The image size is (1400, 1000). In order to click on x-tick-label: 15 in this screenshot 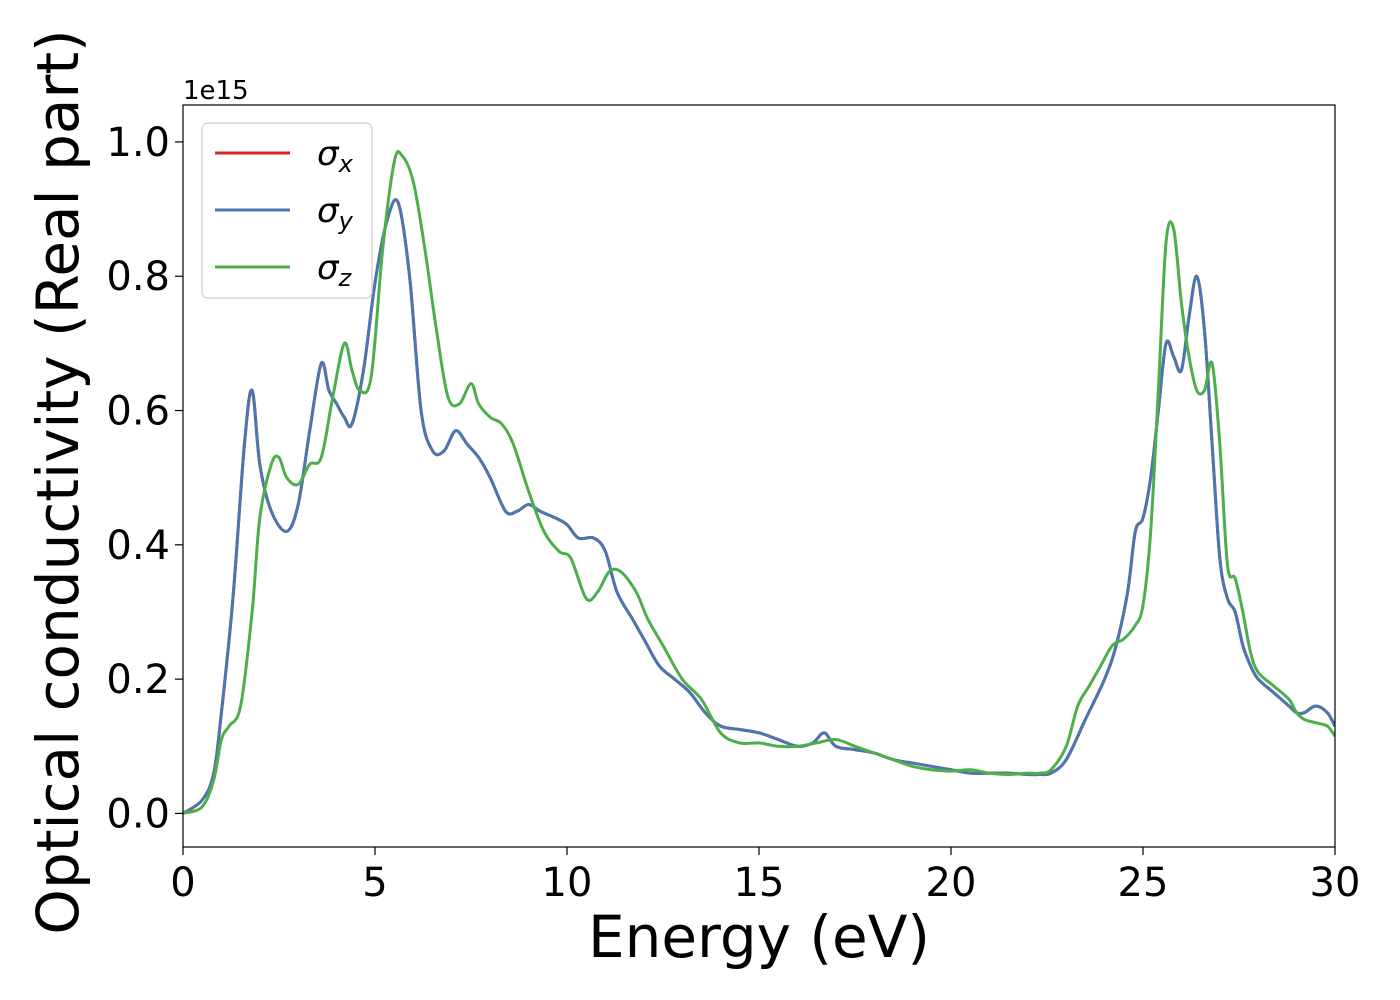, I will do `click(759, 883)`.